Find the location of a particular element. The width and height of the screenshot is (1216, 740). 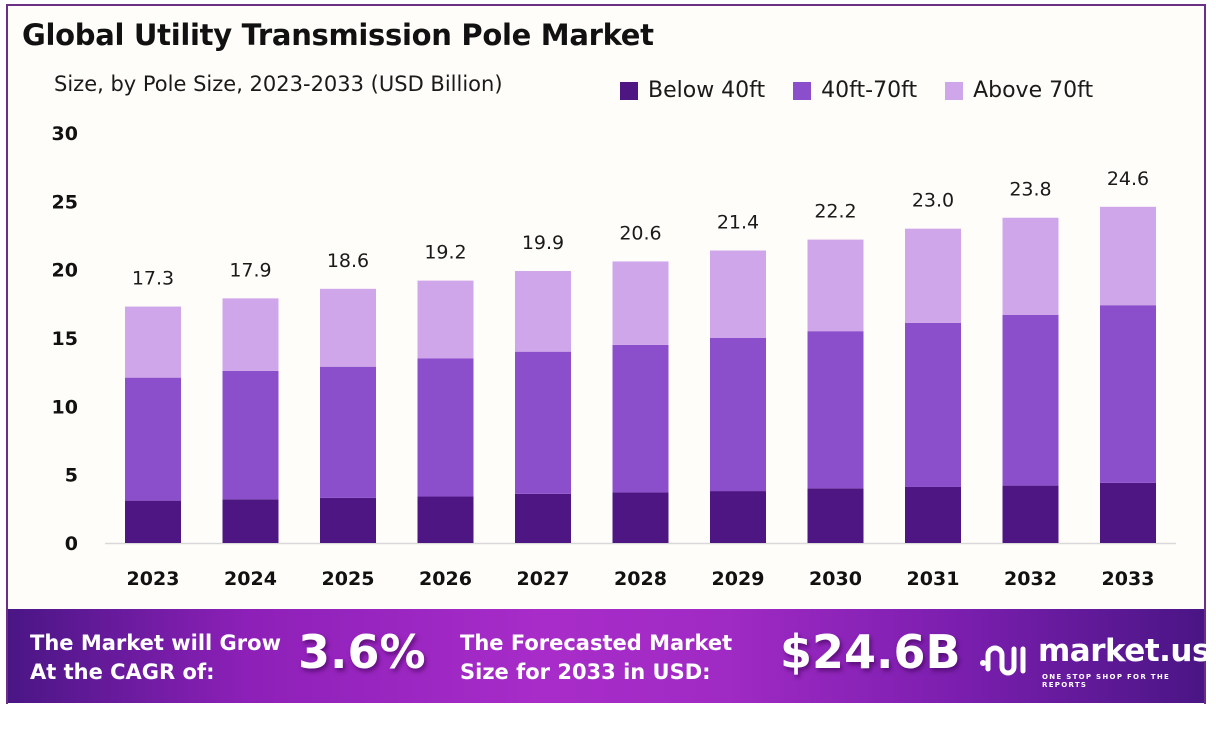

cagr-label-line2: At the CAGR of: is located at coordinates (122, 672).